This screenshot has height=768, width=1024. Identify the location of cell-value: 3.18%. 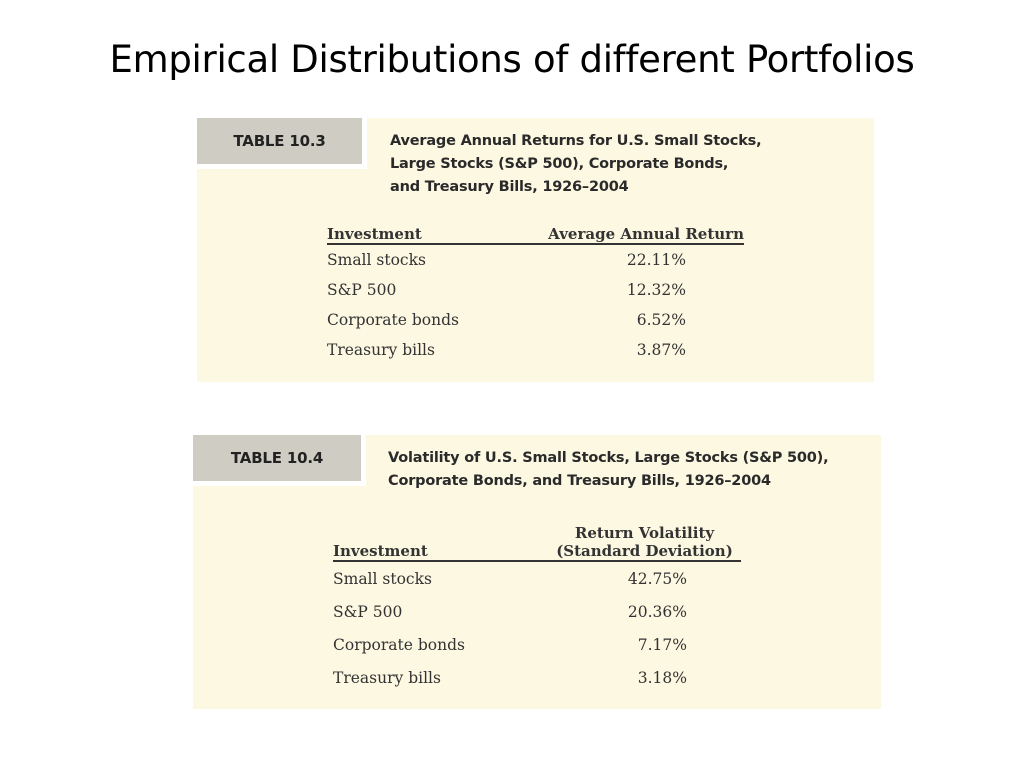
(662, 677).